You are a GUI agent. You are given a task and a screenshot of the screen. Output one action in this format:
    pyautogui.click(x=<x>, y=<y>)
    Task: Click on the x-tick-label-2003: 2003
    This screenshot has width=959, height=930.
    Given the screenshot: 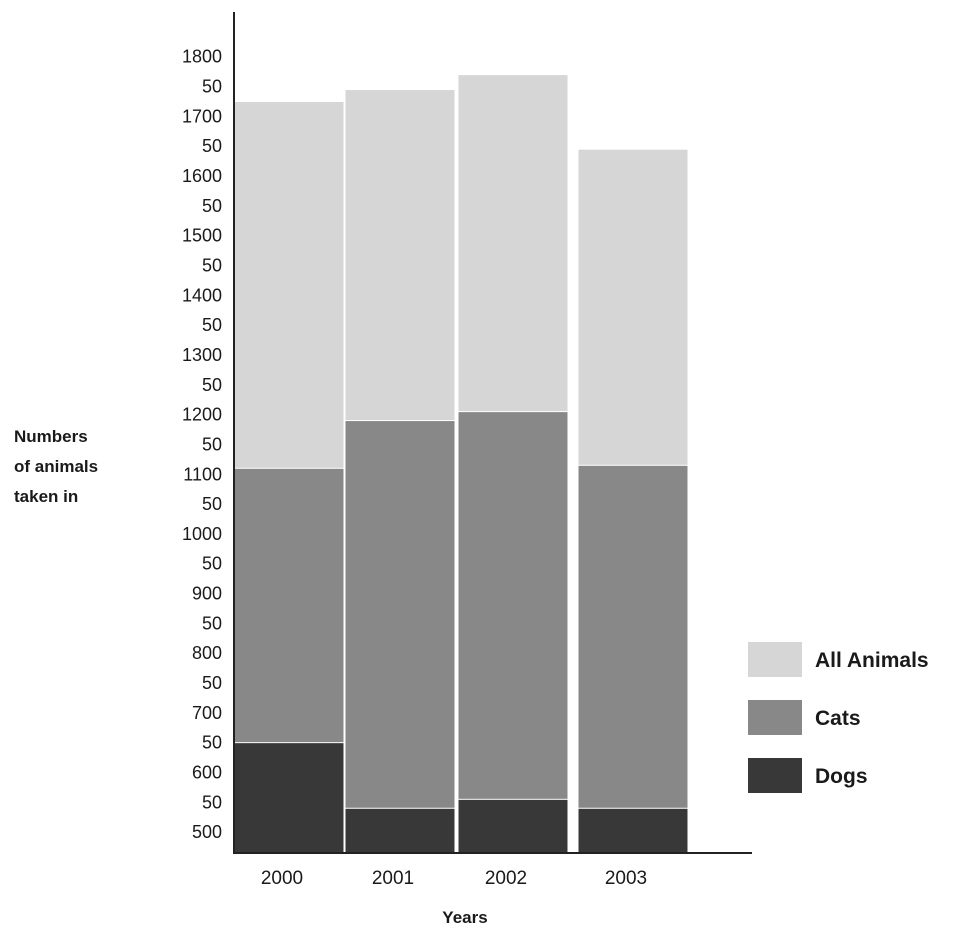 What is the action you would take?
    pyautogui.click(x=626, y=878)
    